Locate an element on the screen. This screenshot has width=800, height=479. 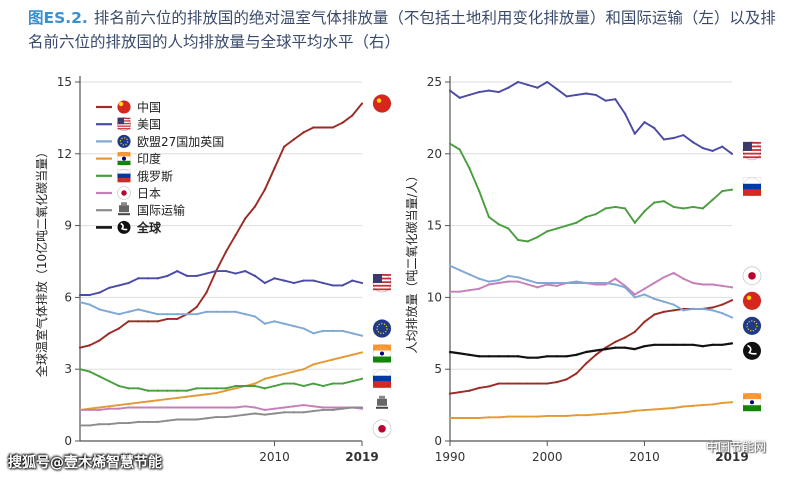
india-flag-green is located at coordinates (382, 359).